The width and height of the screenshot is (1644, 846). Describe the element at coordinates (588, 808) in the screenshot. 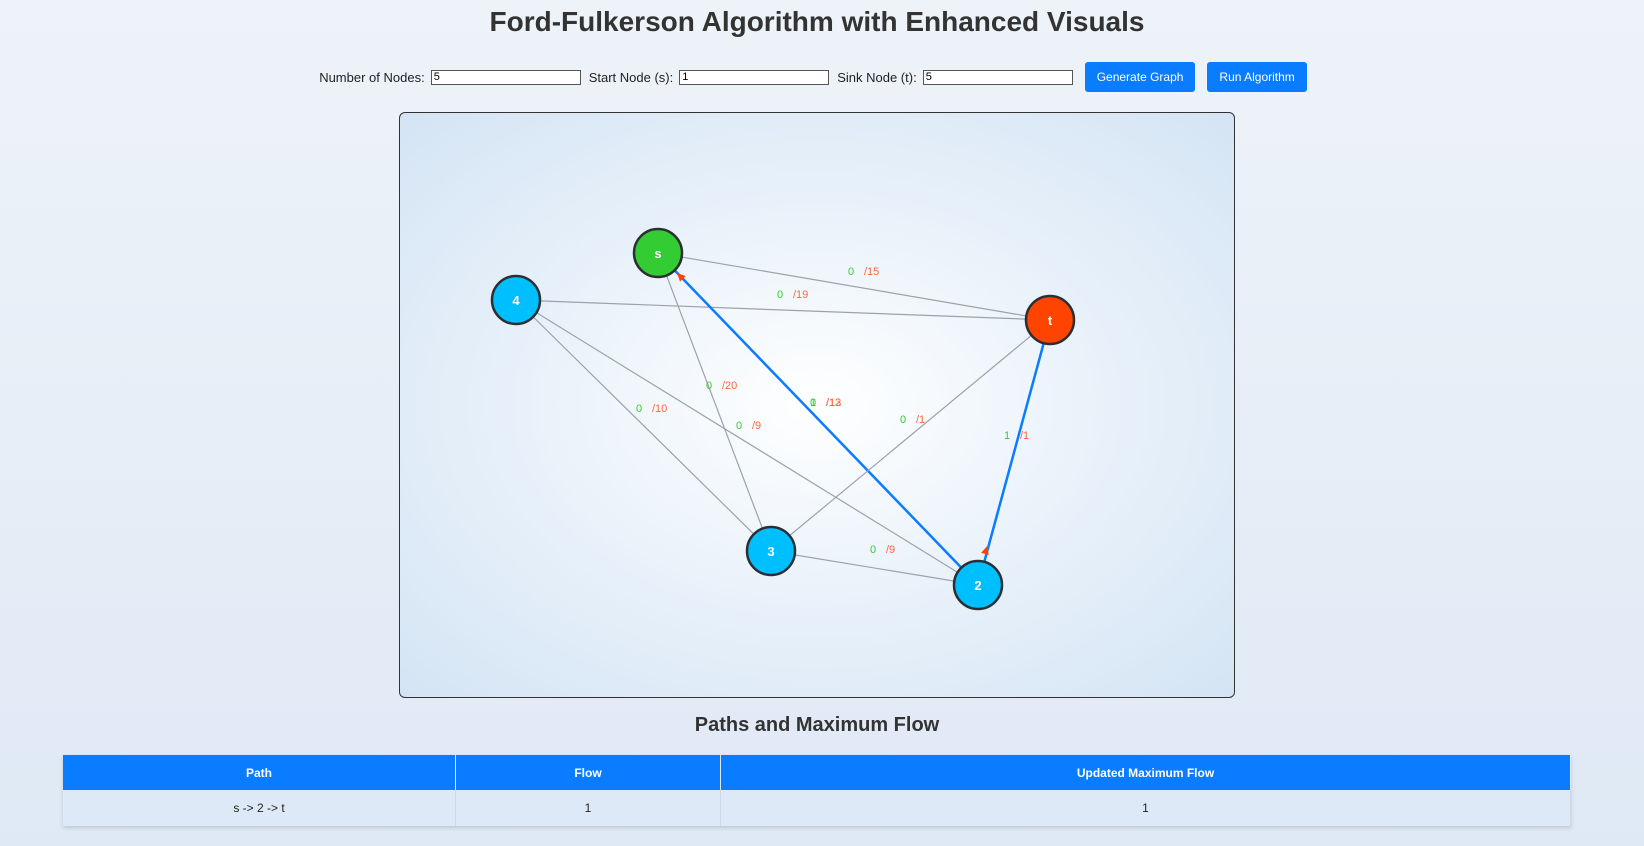

I see `flow-cell: 1` at that location.